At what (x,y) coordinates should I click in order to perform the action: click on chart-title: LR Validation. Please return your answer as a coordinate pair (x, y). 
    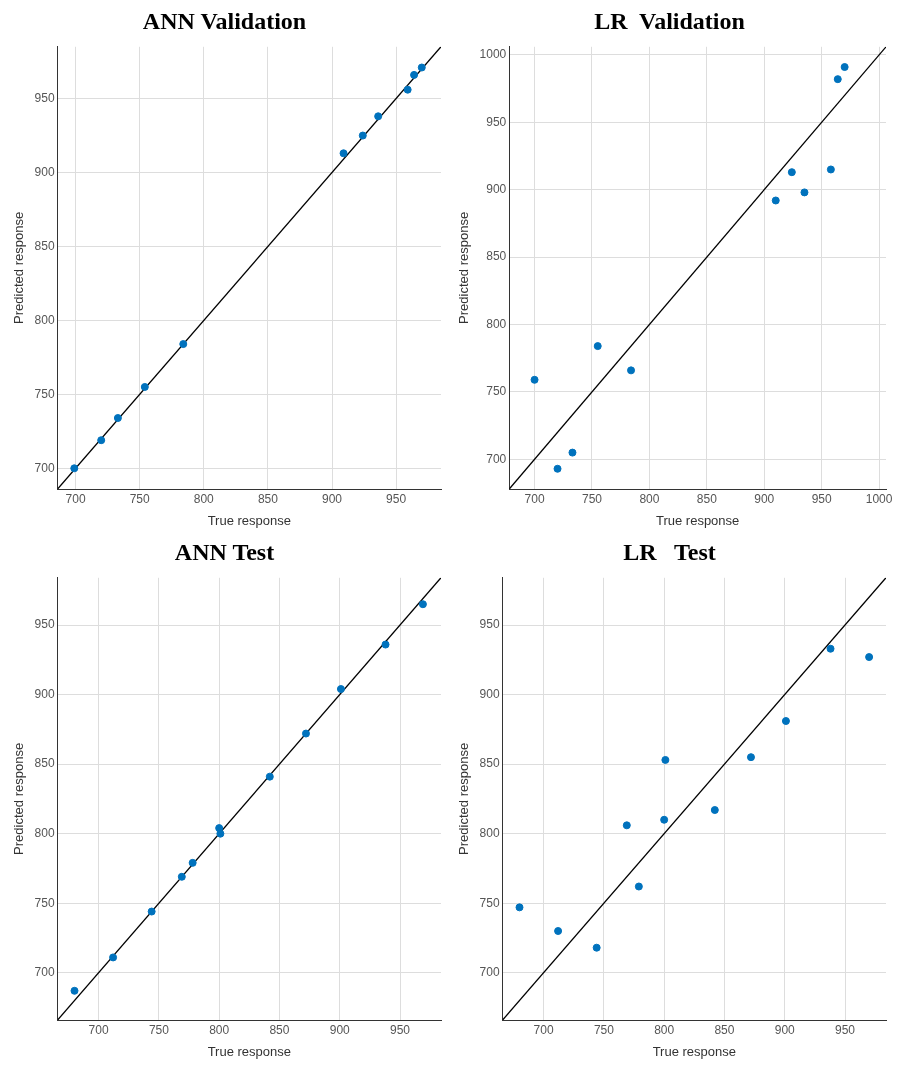
    Looking at the image, I should click on (669, 20).